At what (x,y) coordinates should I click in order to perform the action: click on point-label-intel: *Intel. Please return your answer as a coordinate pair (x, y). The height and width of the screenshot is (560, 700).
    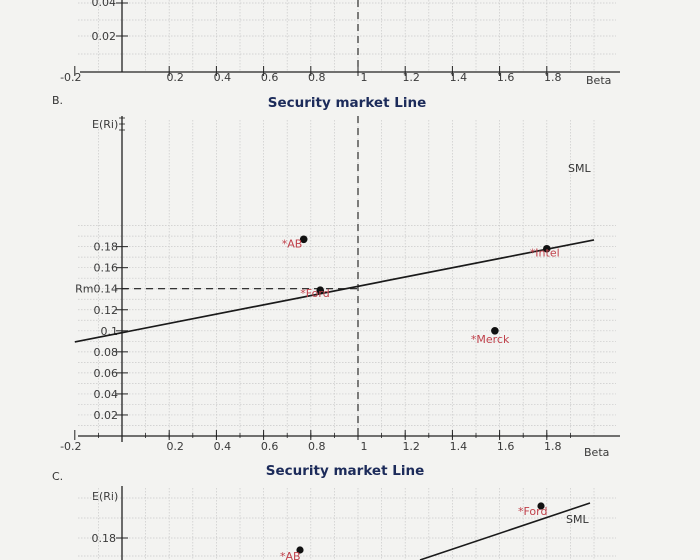
    Looking at the image, I should click on (545, 253).